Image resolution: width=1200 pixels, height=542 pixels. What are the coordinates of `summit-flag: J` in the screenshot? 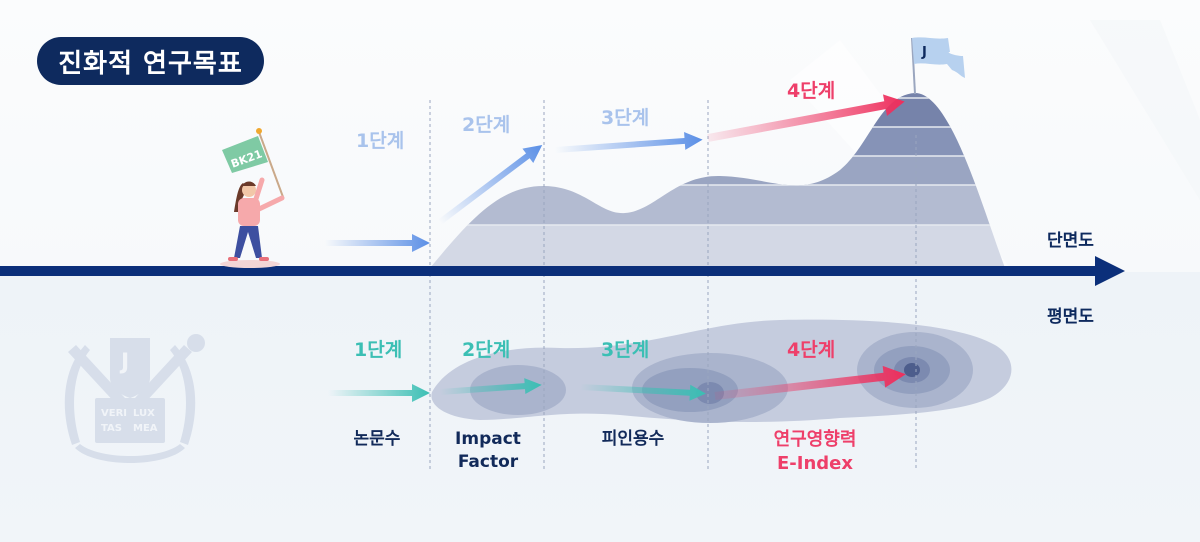 It's located at (938, 66).